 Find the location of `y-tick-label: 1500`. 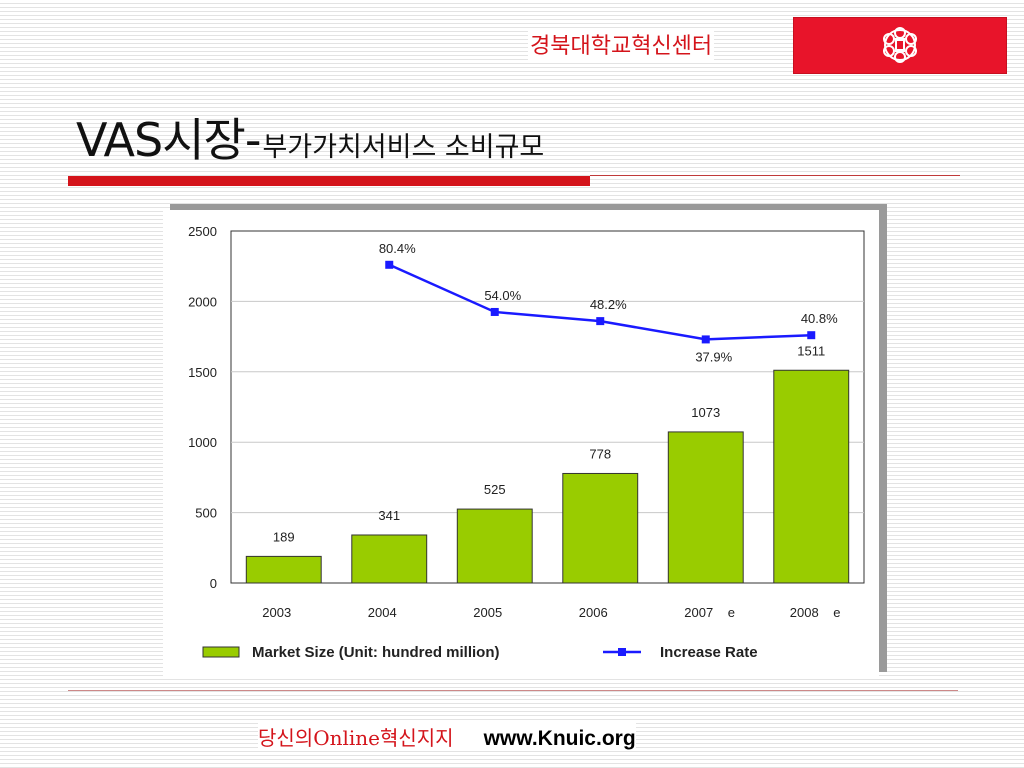

y-tick-label: 1500 is located at coordinates (202, 372).